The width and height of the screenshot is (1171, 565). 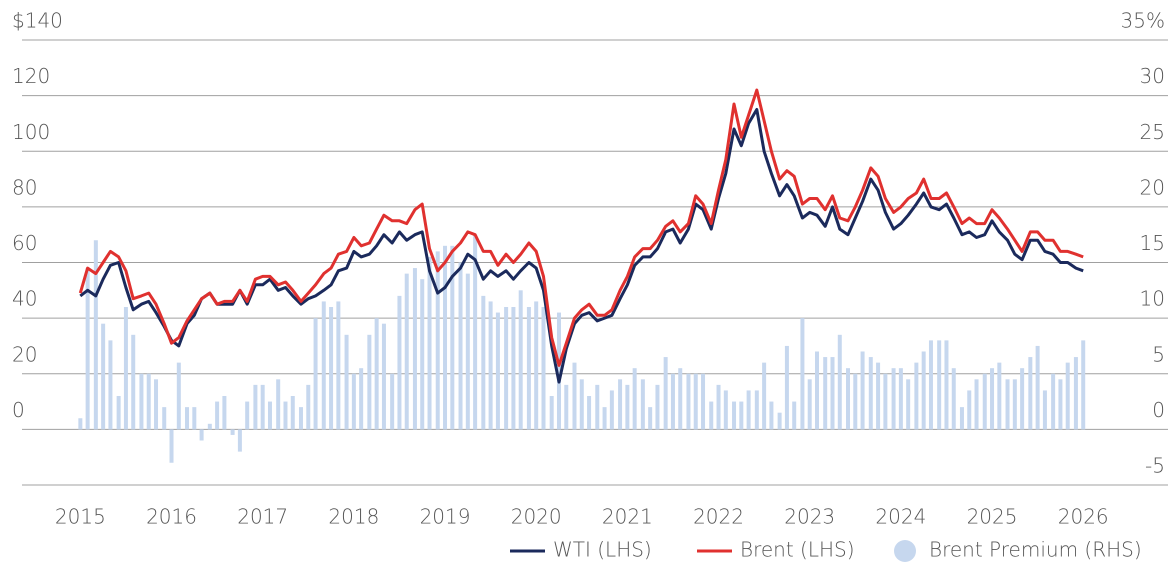 I want to click on y-tick-label: 120, so click(x=31, y=76).